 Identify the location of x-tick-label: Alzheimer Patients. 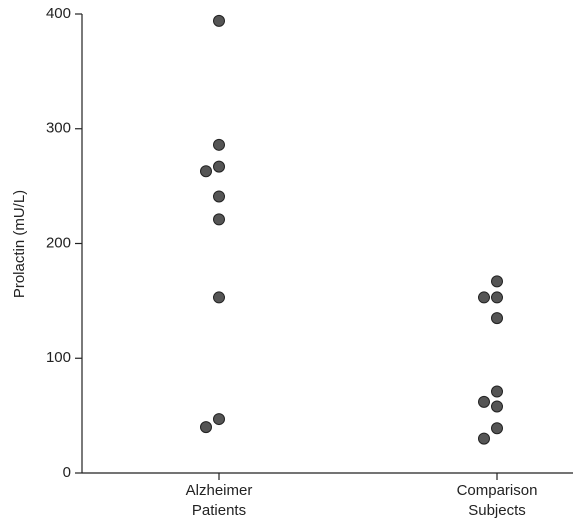
(219, 500).